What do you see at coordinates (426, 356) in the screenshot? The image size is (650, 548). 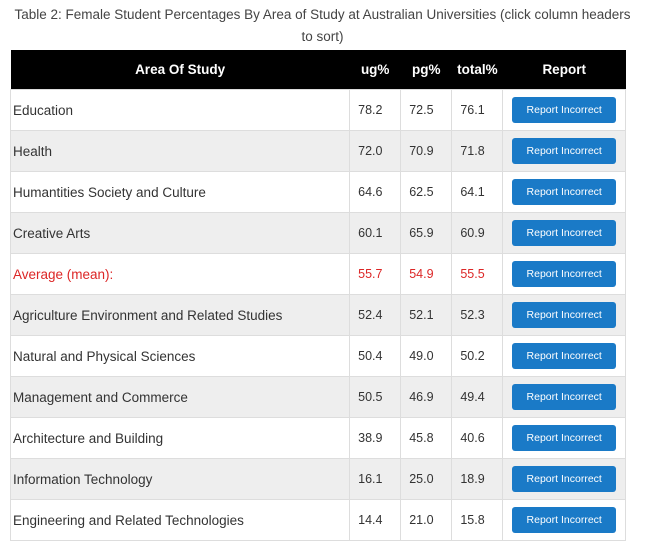 I see `pg-cell: 49.0` at bounding box center [426, 356].